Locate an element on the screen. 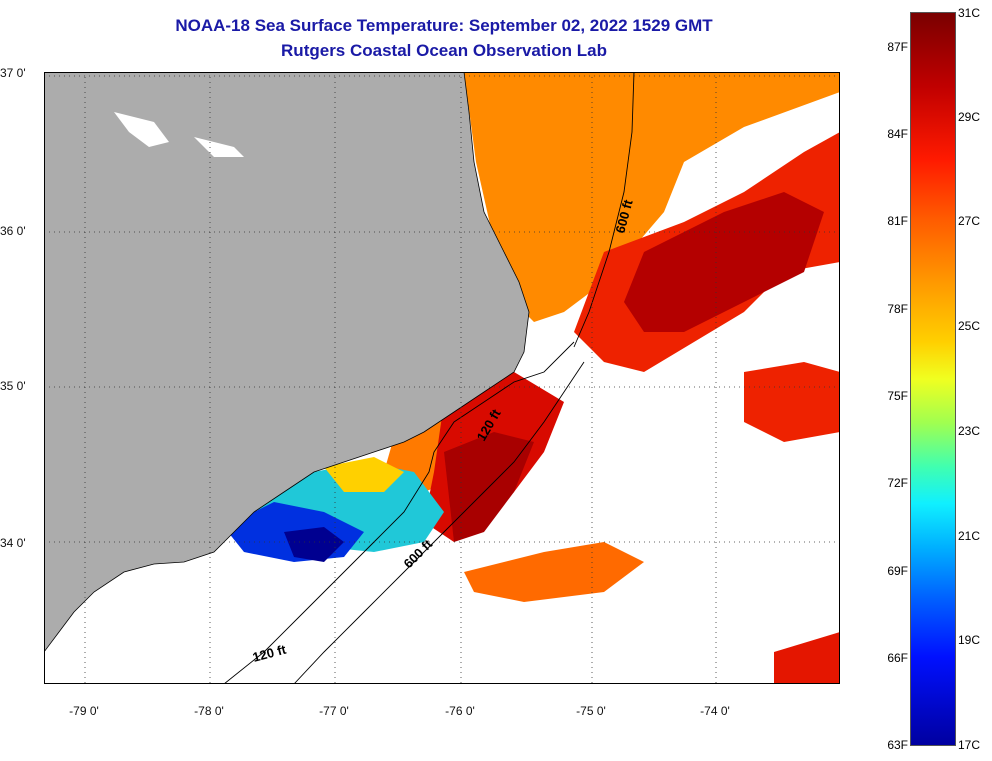 This screenshot has width=992, height=761. sst-patch-southeast is located at coordinates (807, 658).